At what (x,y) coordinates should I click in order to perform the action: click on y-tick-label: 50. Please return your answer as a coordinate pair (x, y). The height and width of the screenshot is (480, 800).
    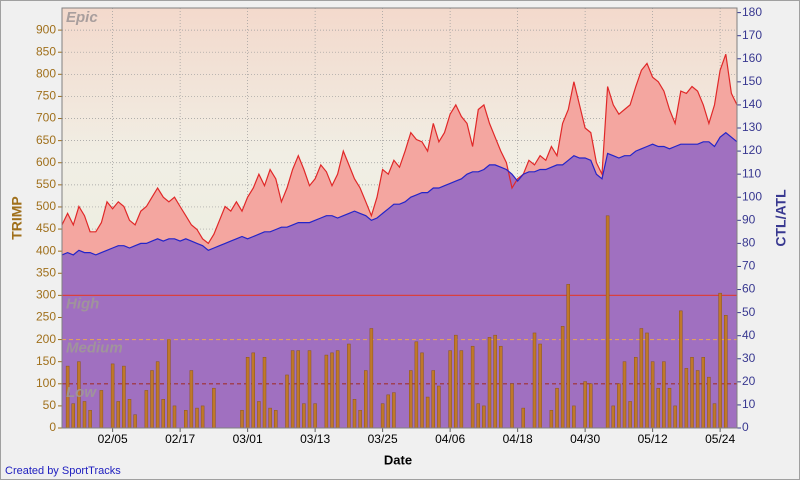
    Looking at the image, I should click on (50, 405).